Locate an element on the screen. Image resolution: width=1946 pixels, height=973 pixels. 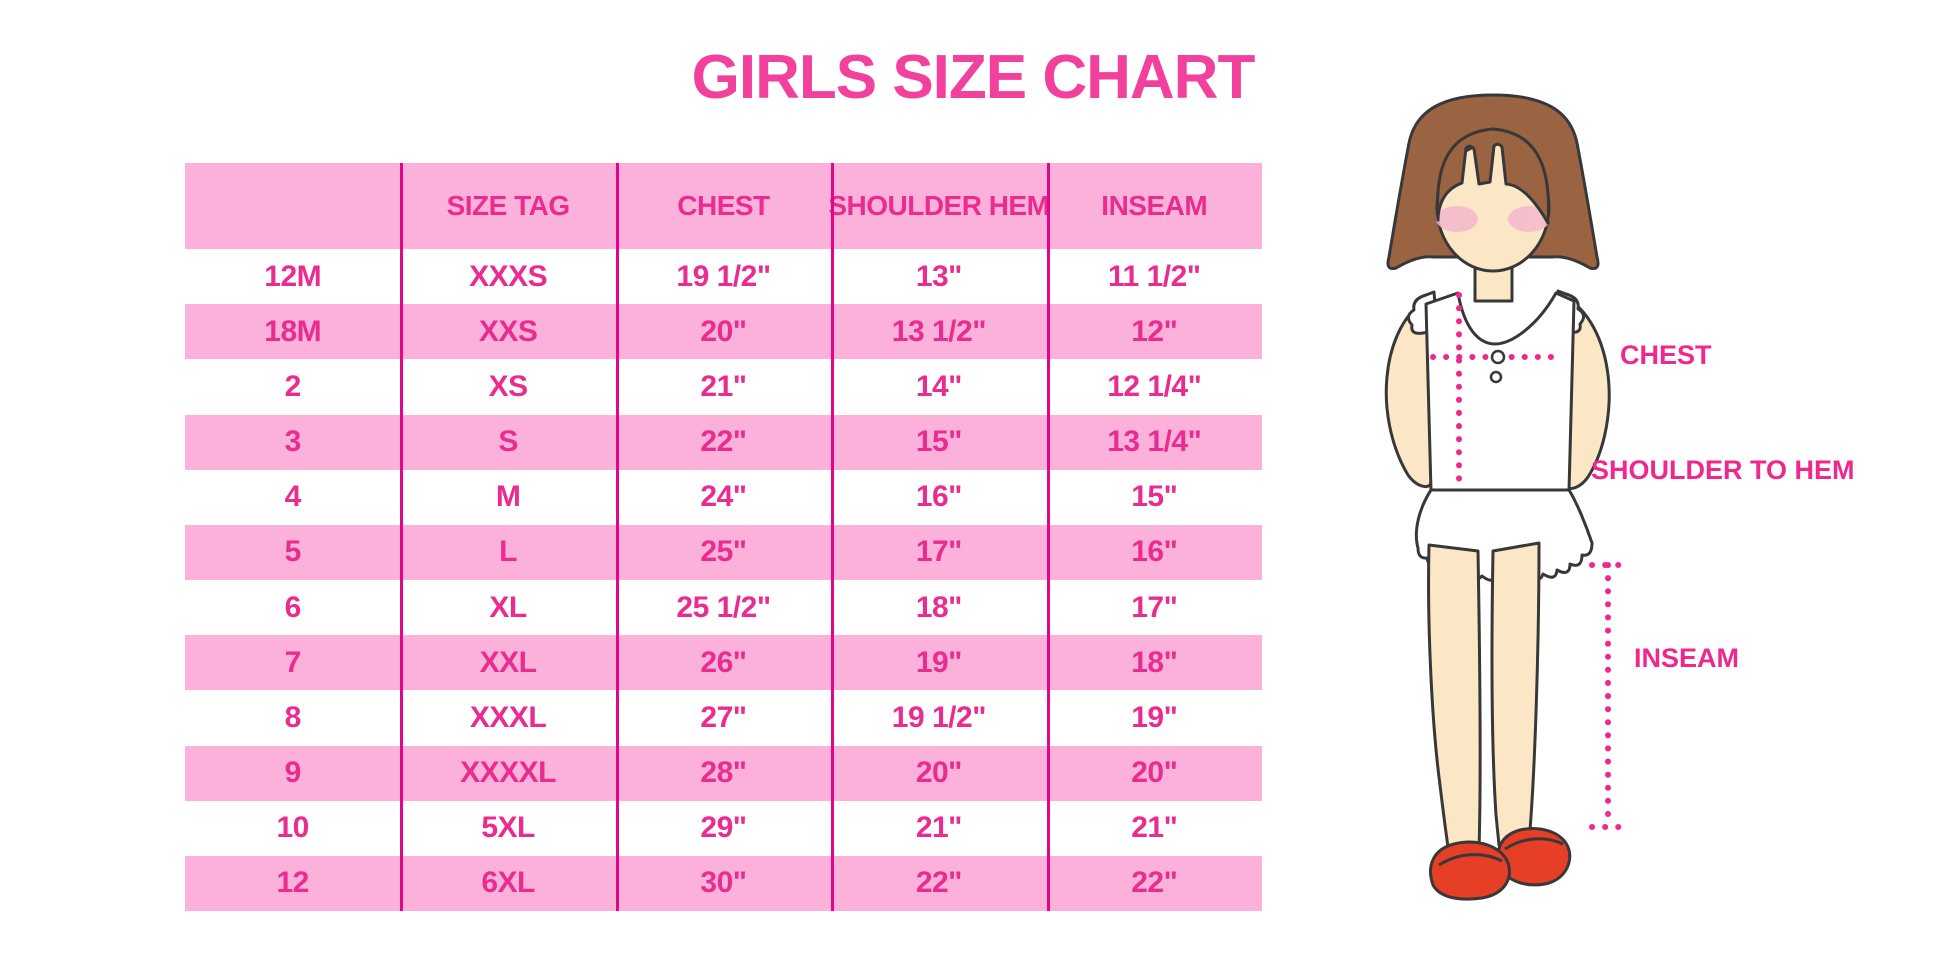
table-cell: XXS is located at coordinates (508, 331).